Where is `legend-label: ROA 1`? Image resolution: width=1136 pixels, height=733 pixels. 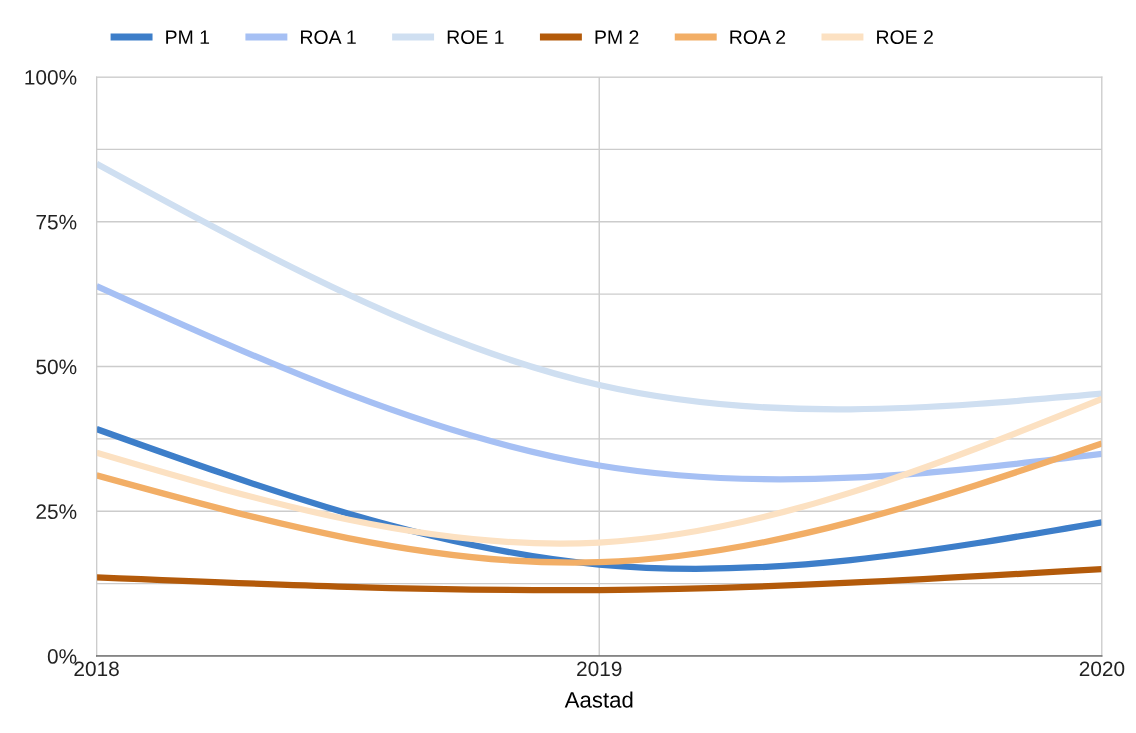 legend-label: ROA 1 is located at coordinates (328, 37).